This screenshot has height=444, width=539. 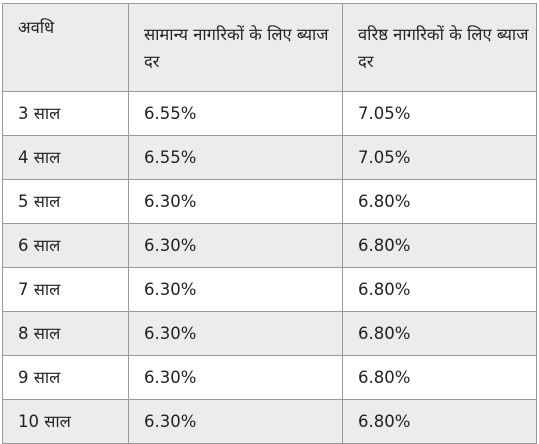 I want to click on table-row: 3 साल 6.55% 7.05%, so click(x=269, y=113).